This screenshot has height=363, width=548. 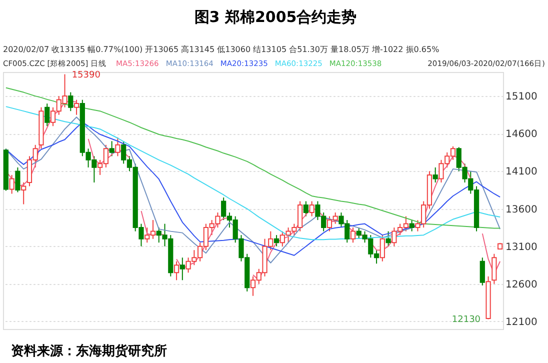 I want to click on y-tick-label: 12600, so click(x=522, y=284).